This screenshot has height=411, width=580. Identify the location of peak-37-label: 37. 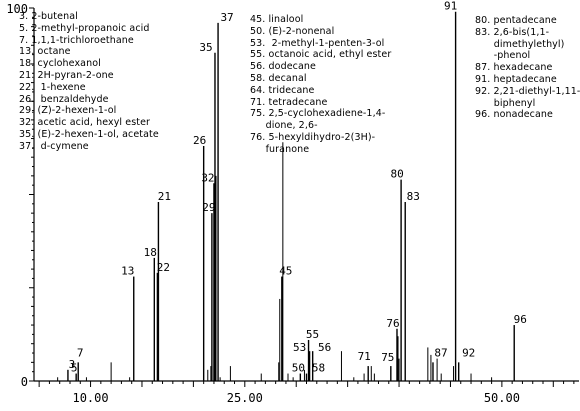
(226, 17).